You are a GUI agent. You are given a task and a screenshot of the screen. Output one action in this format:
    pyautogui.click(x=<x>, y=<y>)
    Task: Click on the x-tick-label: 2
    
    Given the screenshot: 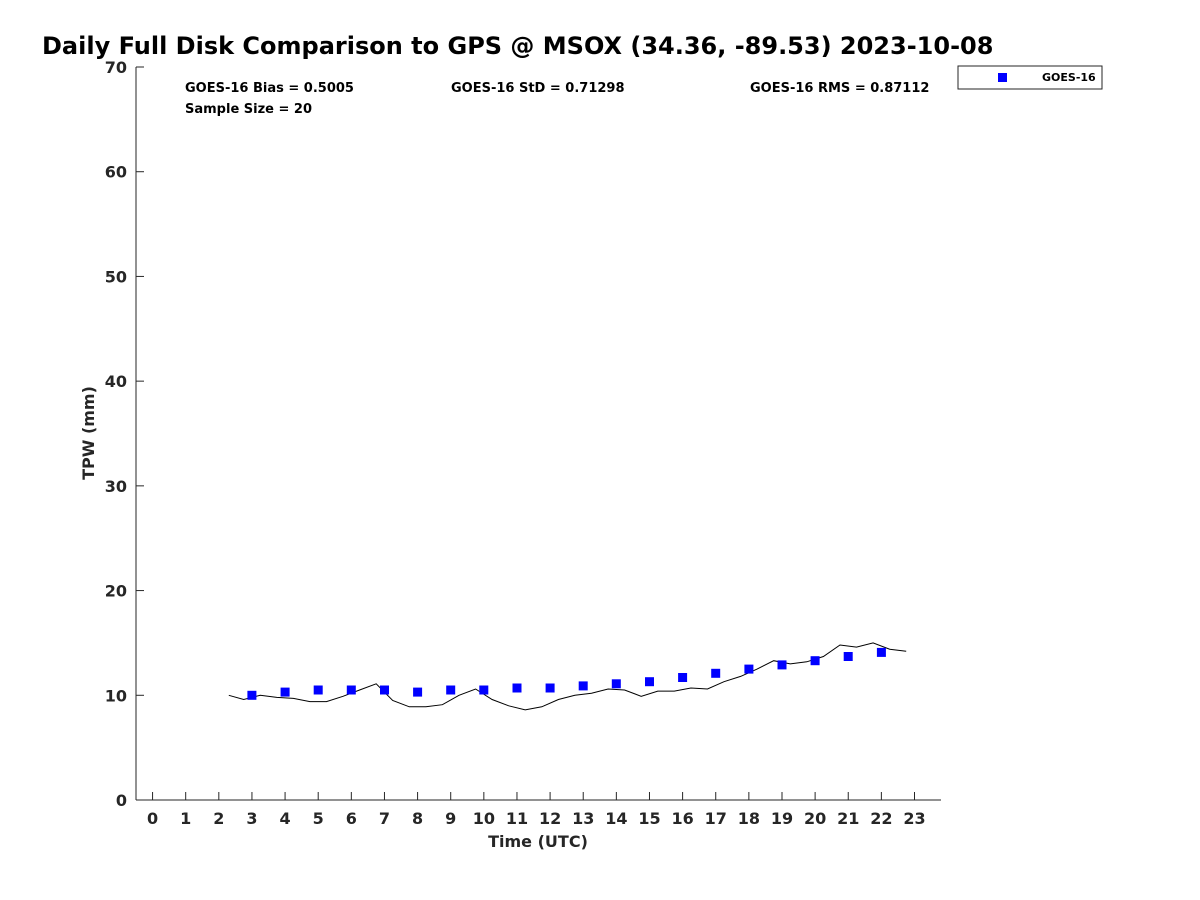 What is the action you would take?
    pyautogui.click(x=218, y=818)
    